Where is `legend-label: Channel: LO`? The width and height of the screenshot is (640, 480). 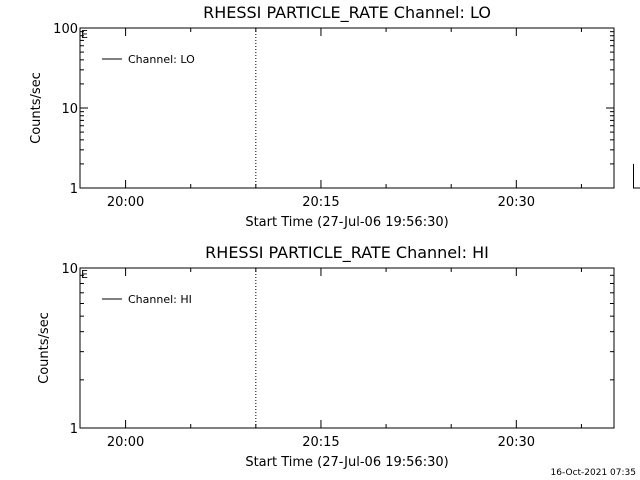
legend-label: Channel: LO is located at coordinates (161, 59).